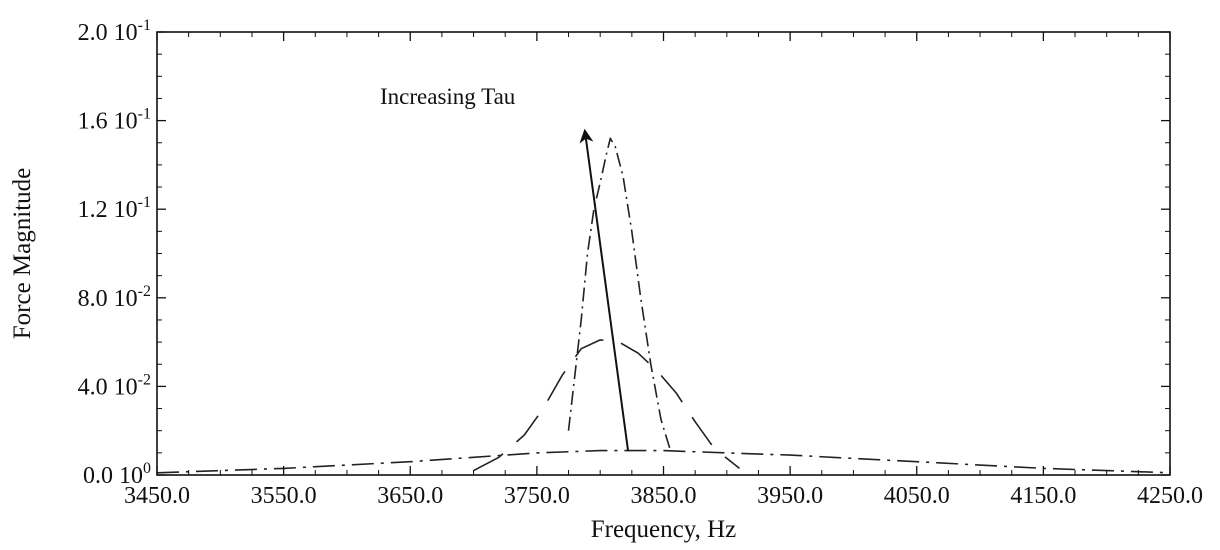 The image size is (1220, 550). Describe the element at coordinates (664, 496) in the screenshot. I see `x-tick-label: 3850.0` at that location.